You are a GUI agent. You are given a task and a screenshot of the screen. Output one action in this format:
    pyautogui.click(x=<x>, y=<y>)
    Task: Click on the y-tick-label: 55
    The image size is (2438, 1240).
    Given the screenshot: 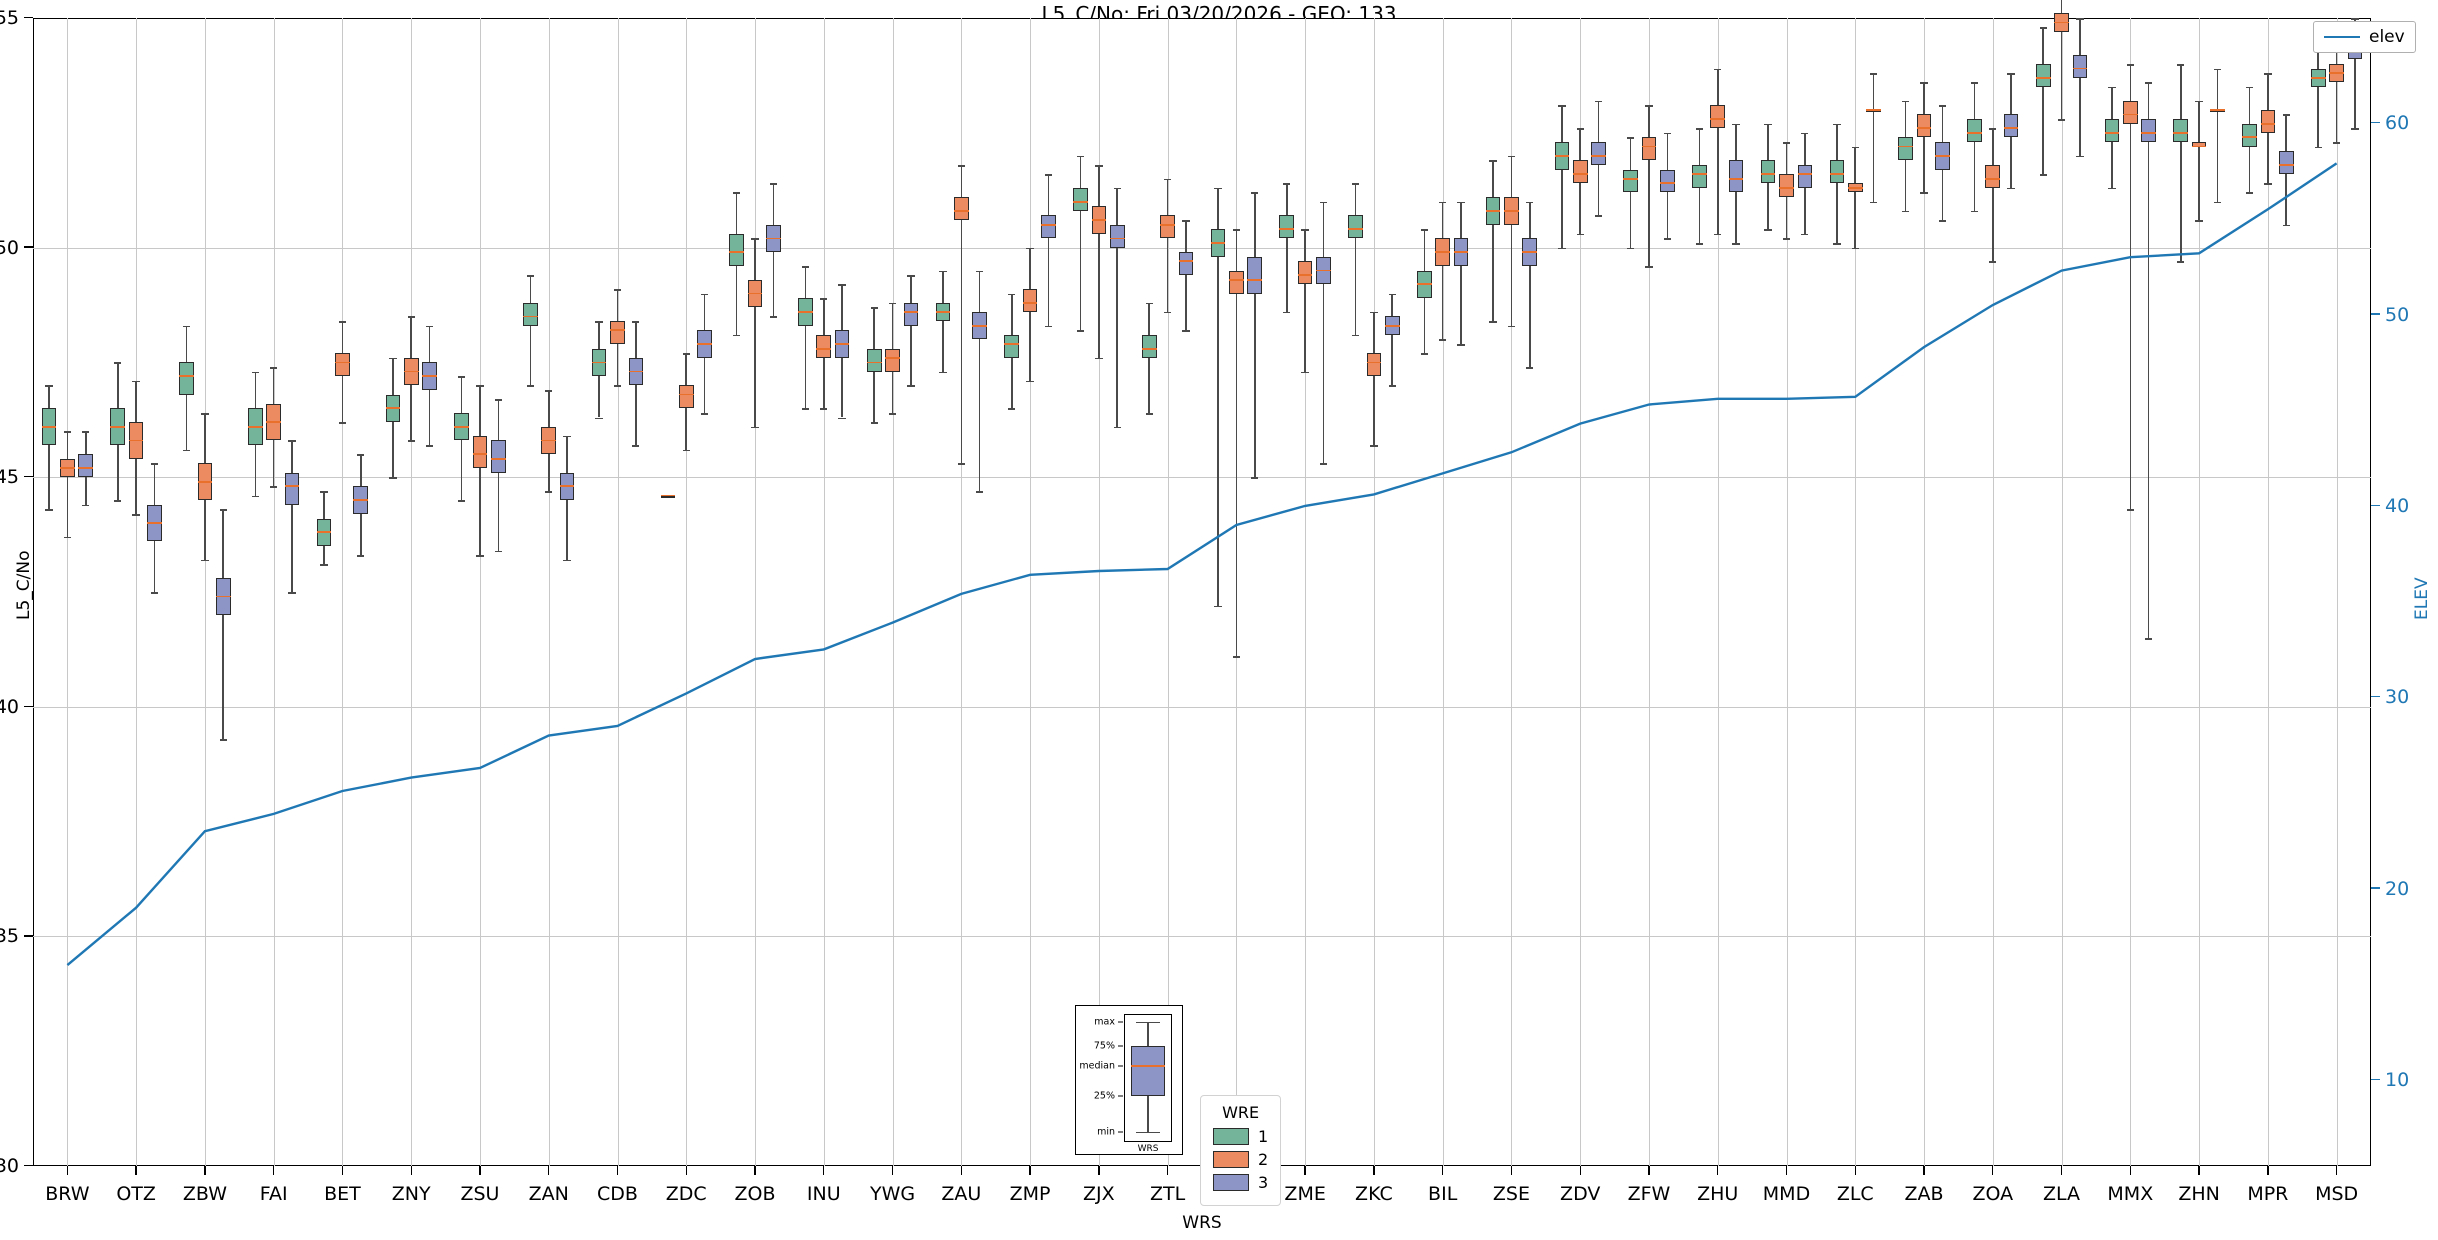 What is the action you would take?
    pyautogui.click(x=16, y=18)
    